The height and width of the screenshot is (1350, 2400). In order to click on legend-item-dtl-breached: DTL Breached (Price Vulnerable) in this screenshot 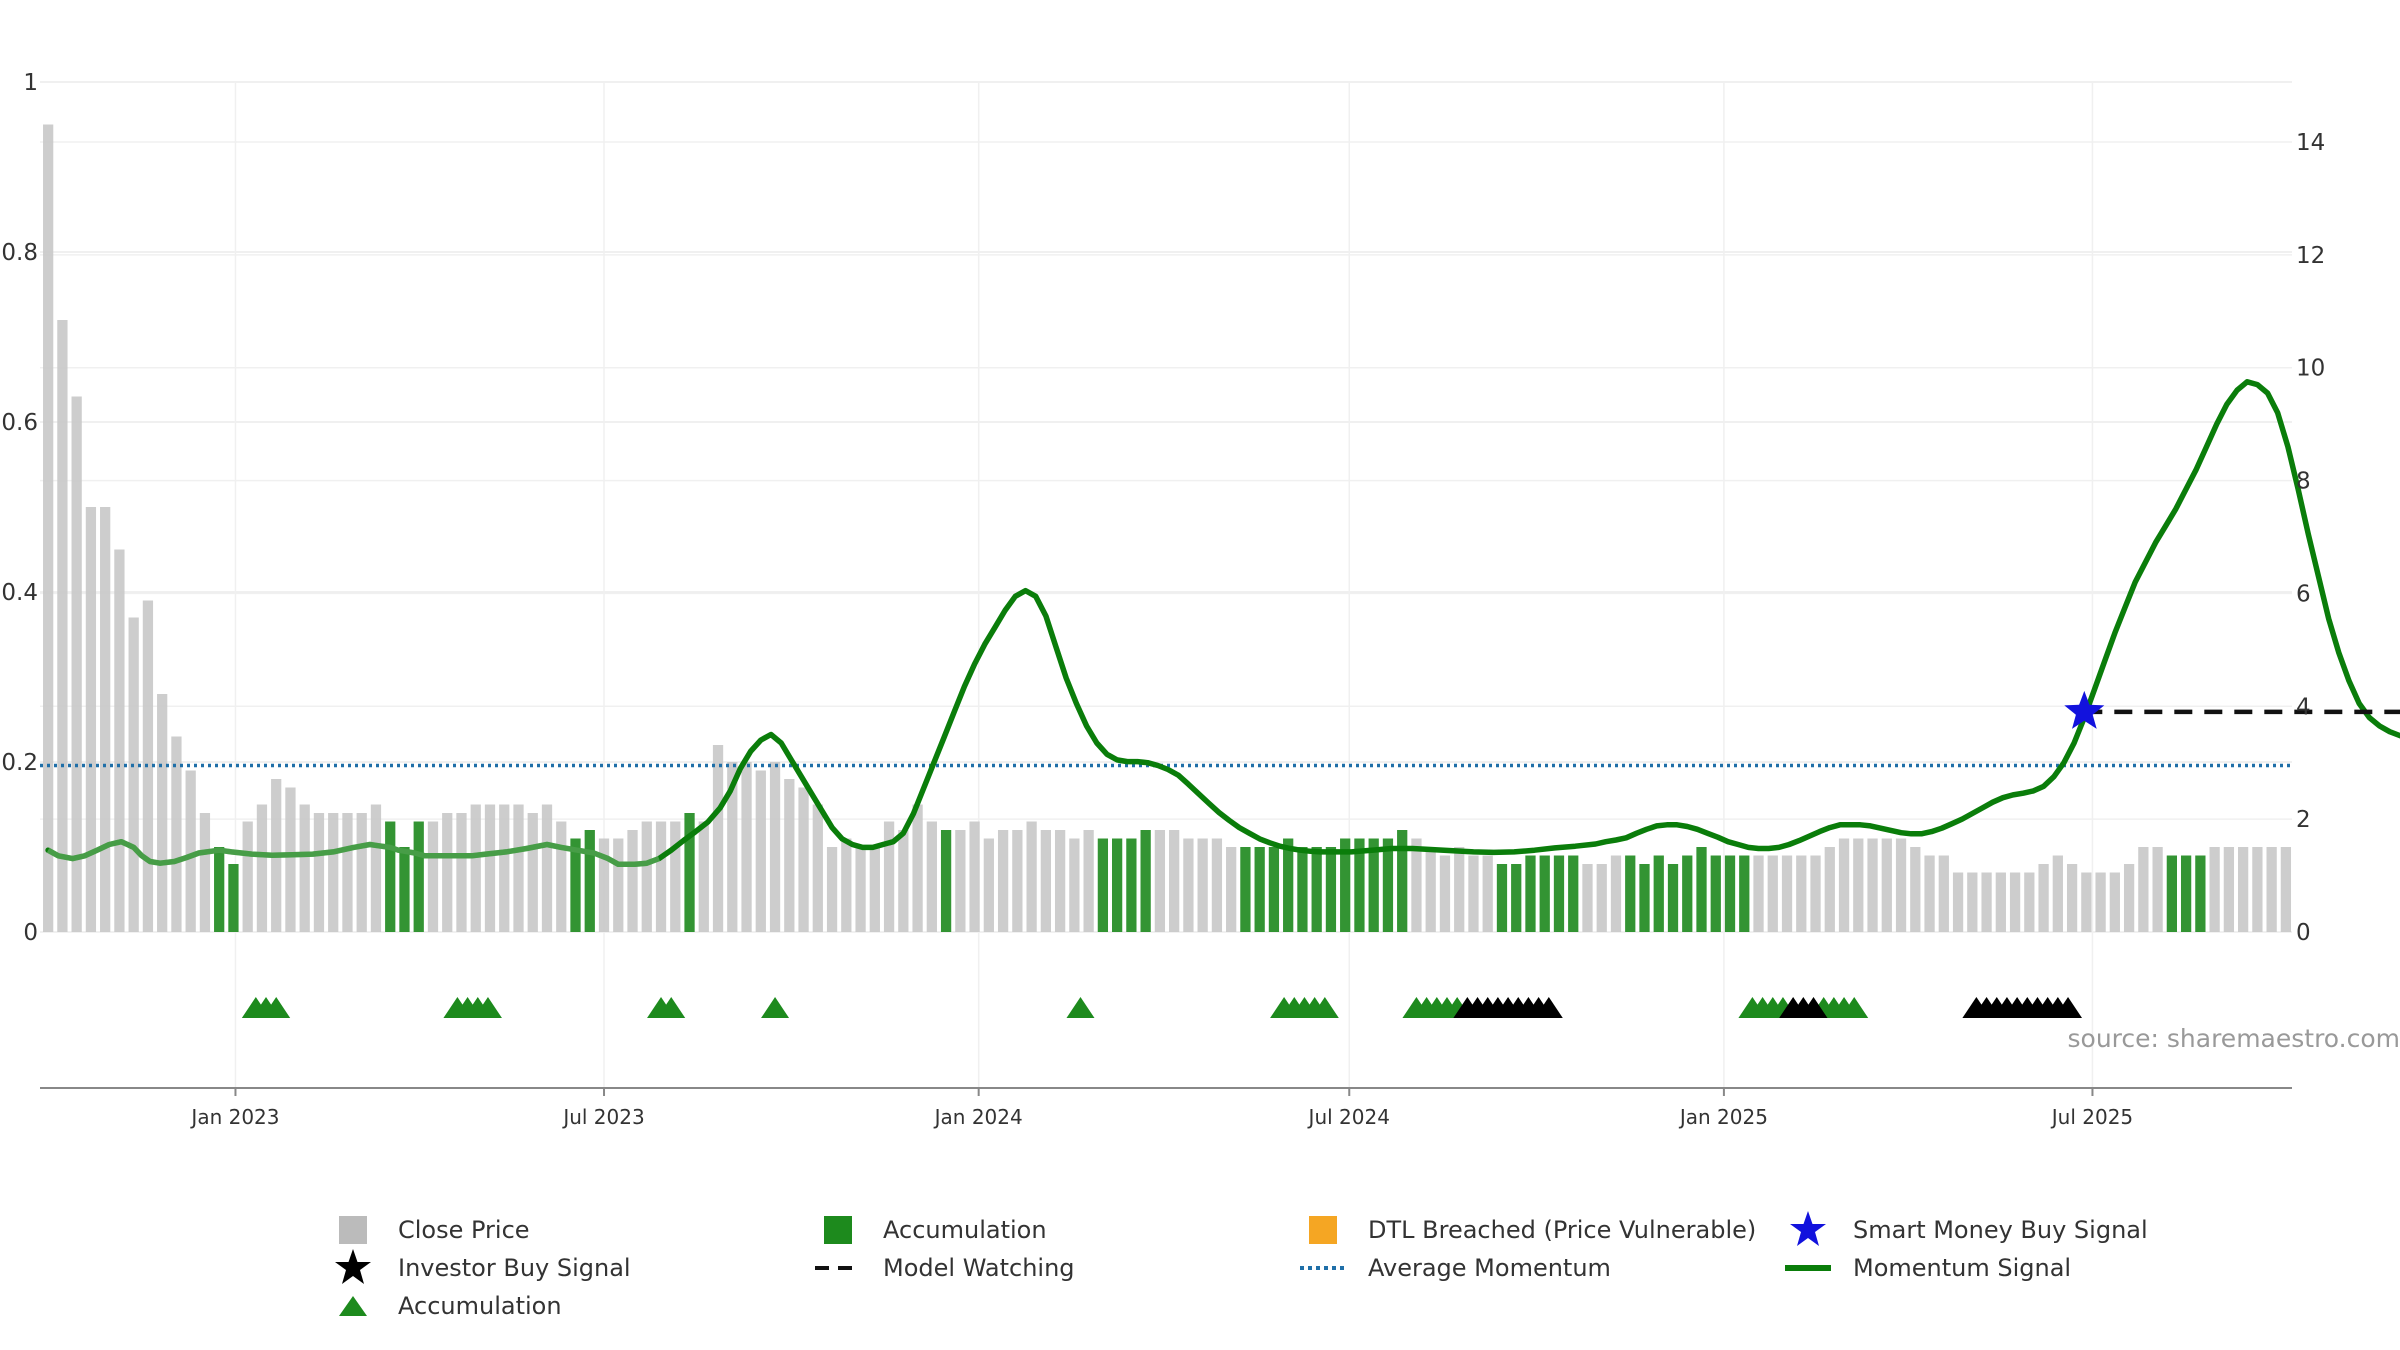, I will do `click(1528, 1230)`.